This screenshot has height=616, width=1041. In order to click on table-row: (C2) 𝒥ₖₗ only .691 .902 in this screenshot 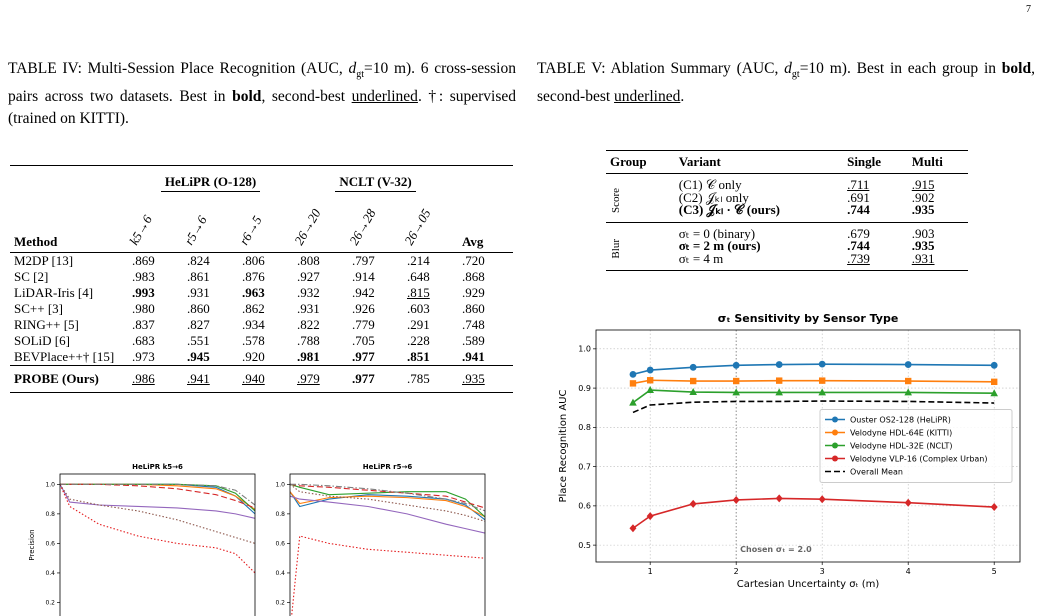, I will do `click(787, 197)`.